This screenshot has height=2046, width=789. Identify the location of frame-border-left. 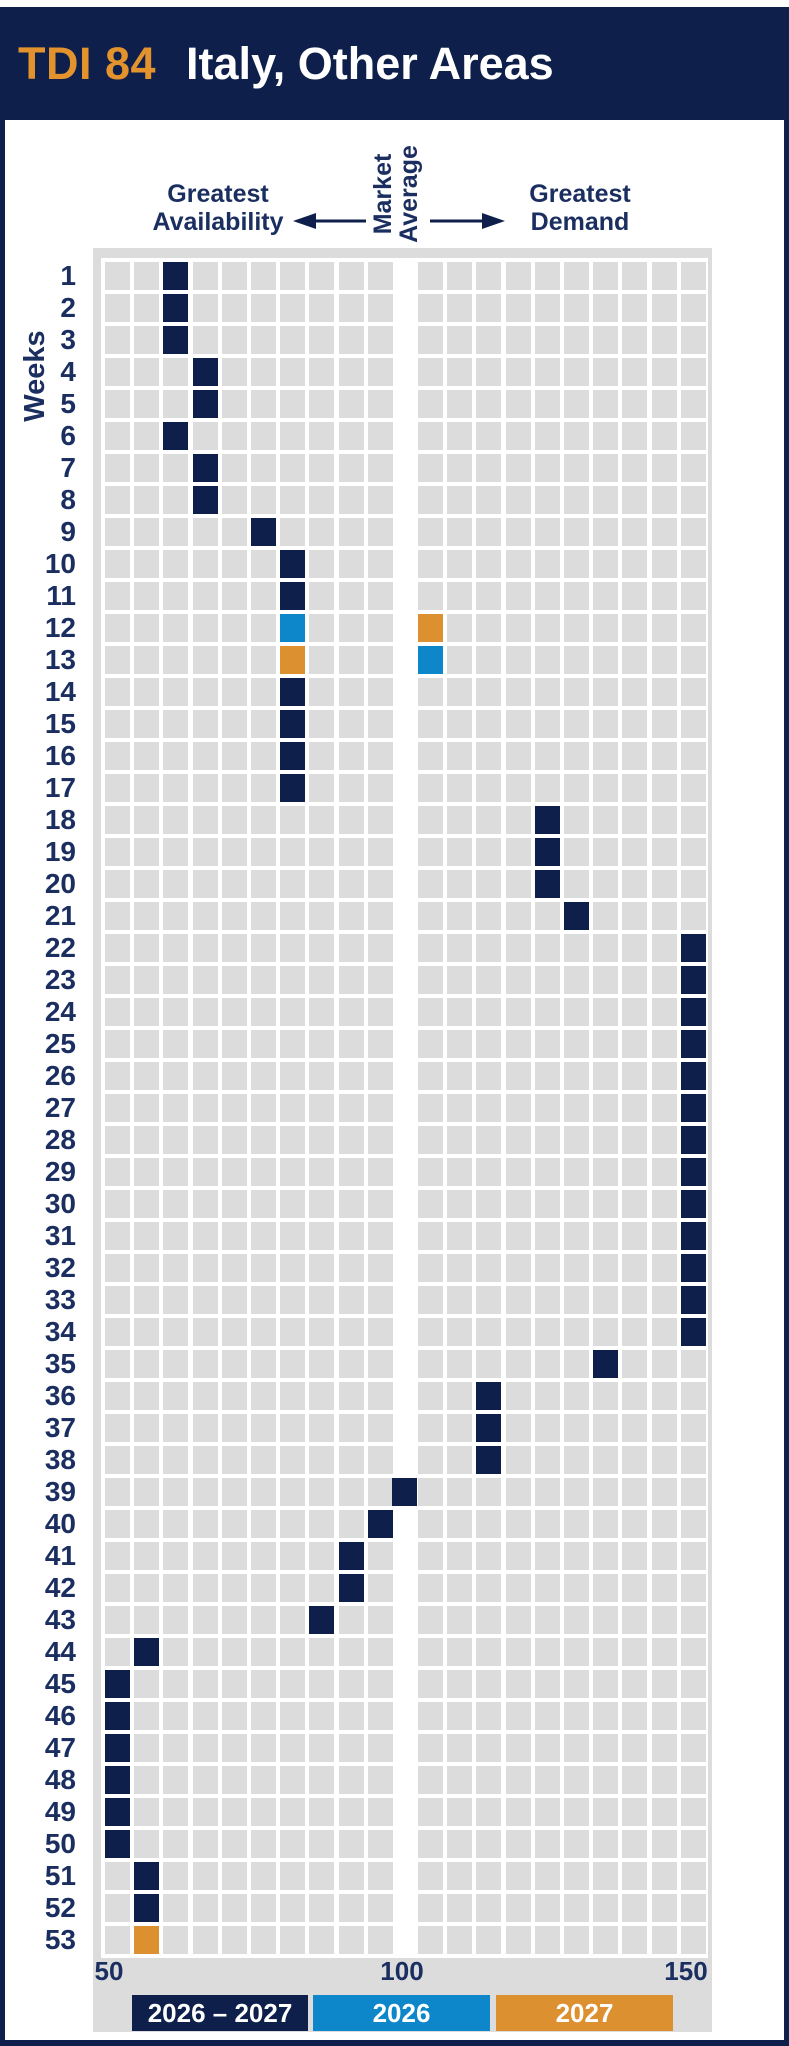
(2, 1082).